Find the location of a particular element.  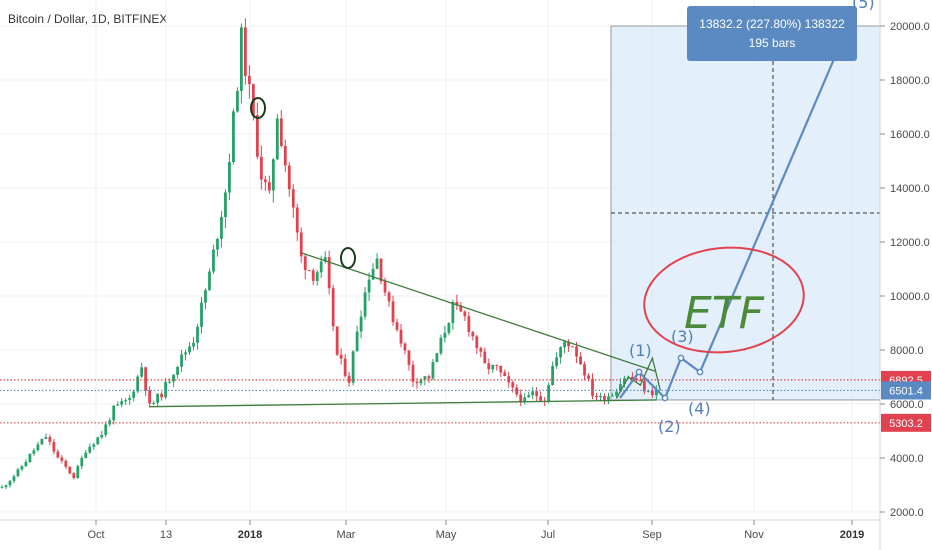

projection-label-line1: 13832.2 (227.80%) 138322 is located at coordinates (772, 24).